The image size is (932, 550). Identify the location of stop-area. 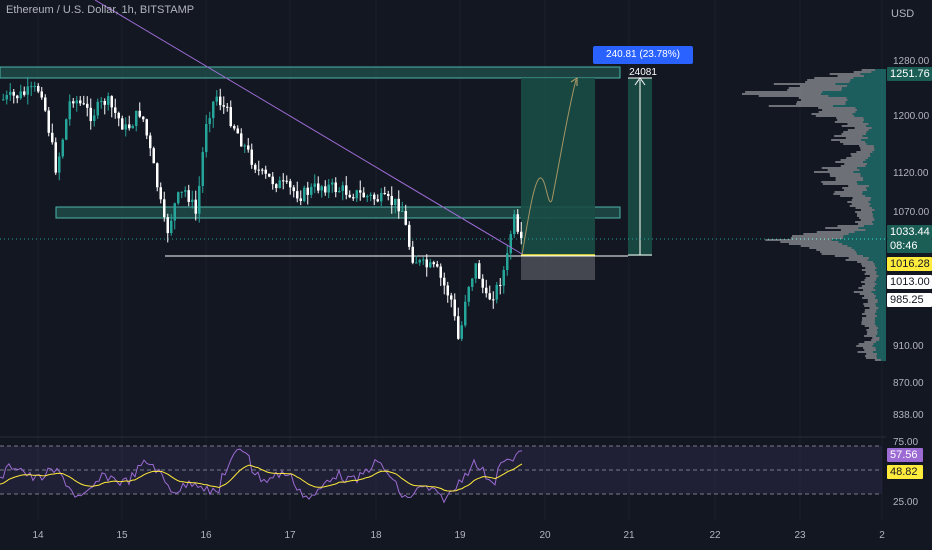
(558, 268).